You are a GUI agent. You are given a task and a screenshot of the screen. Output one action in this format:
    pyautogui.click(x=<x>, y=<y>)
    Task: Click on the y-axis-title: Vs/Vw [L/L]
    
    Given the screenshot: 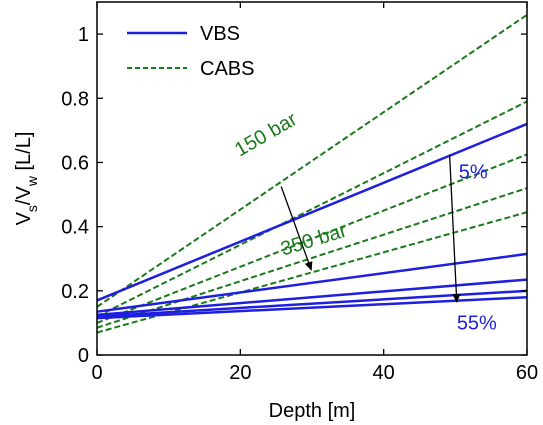 What is the action you would take?
    pyautogui.click(x=26, y=179)
    